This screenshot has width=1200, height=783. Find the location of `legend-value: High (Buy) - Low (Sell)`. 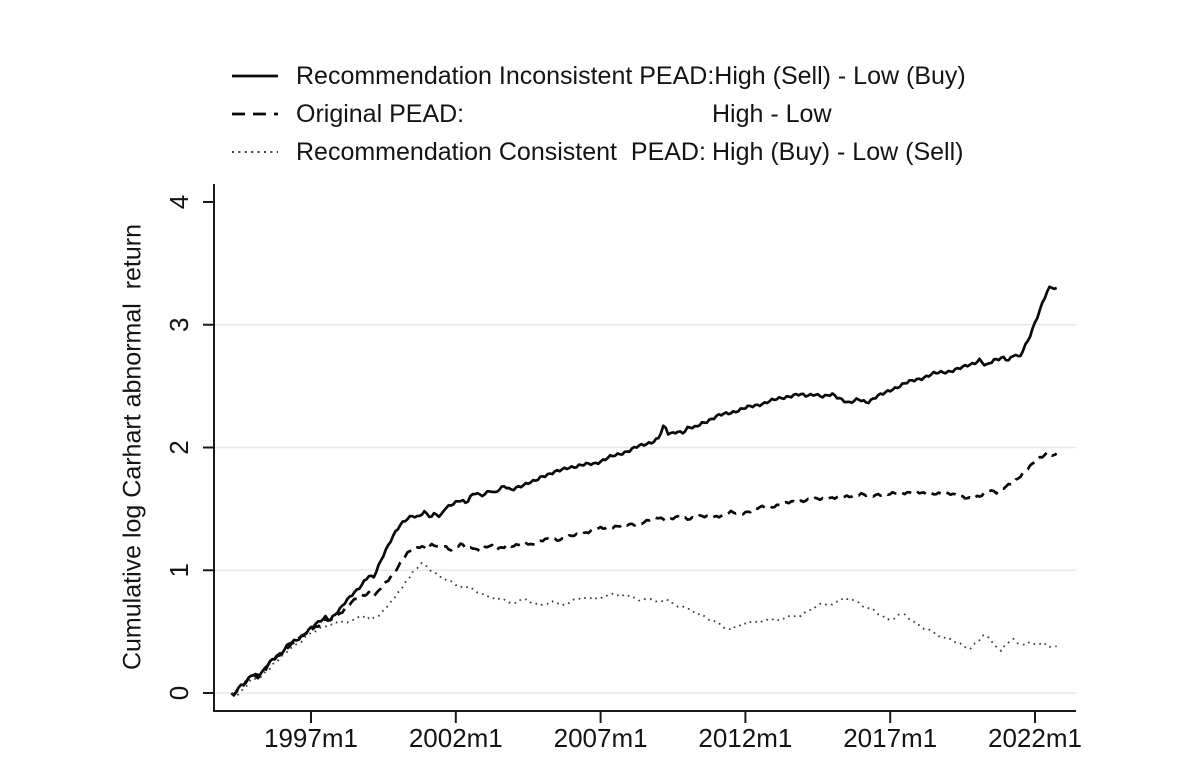

legend-value: High (Buy) - Low (Sell) is located at coordinates (838, 152).